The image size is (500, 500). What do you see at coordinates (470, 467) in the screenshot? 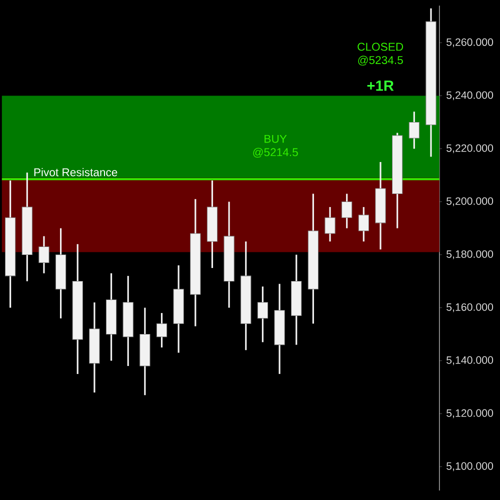
I see `y-tick-label: 5,100.000` at bounding box center [470, 467].